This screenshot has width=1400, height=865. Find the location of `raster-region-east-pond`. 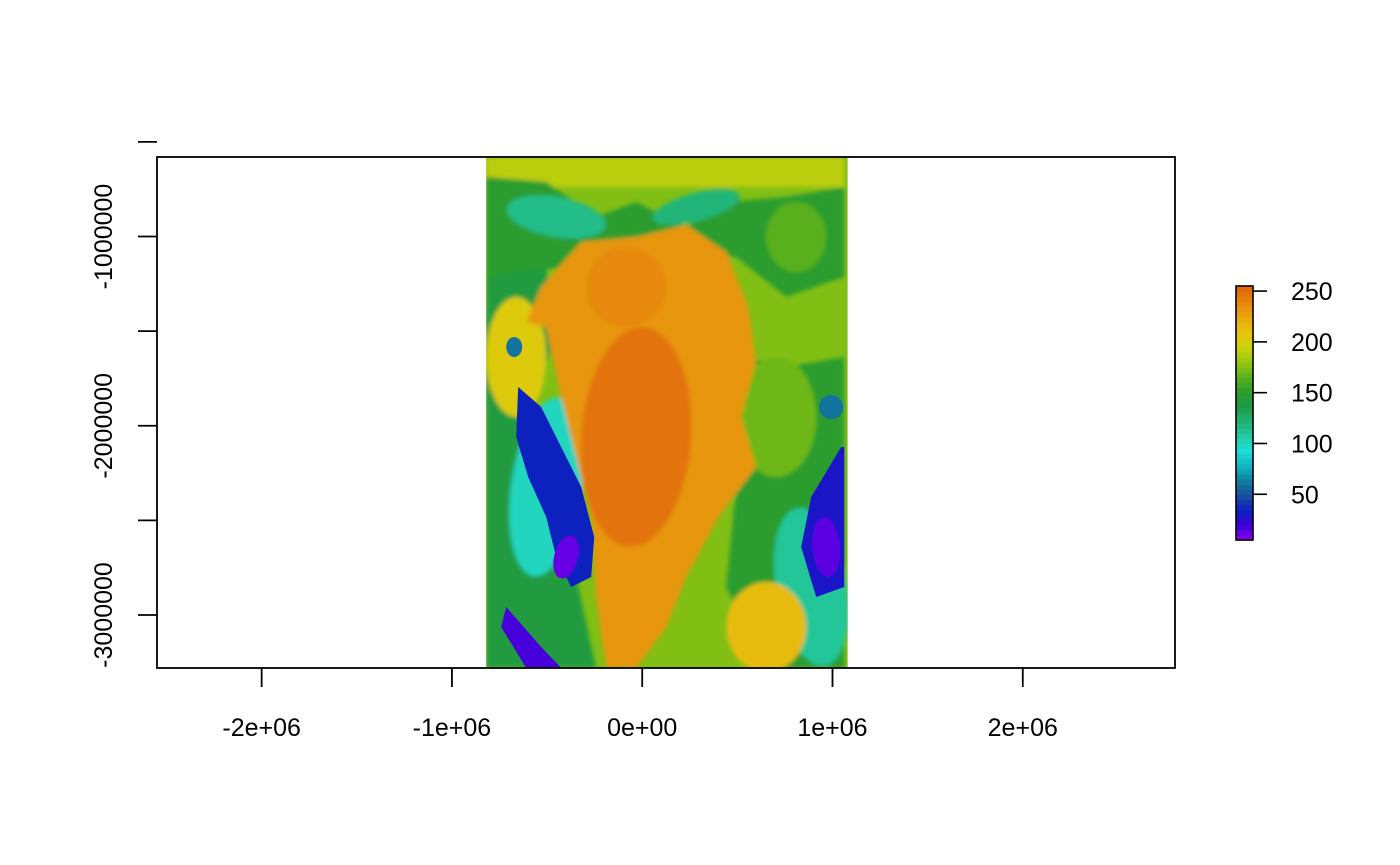

raster-region-east-pond is located at coordinates (831, 407).